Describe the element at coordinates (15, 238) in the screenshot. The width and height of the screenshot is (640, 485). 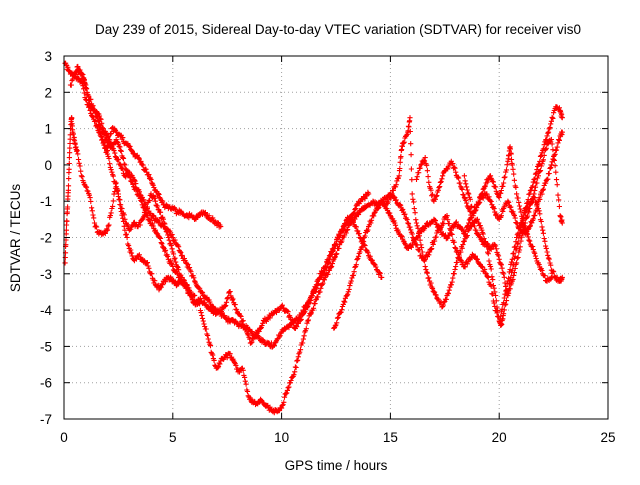
I see `y-axis-label: SDTVAR / TECUs` at that location.